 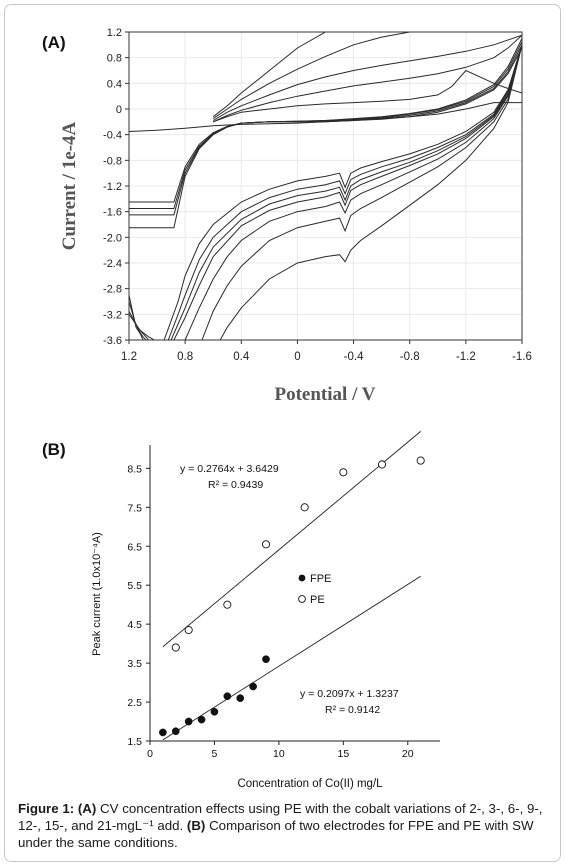 I want to click on panel-a-x-axis-title: Potential / V, so click(x=325, y=394).